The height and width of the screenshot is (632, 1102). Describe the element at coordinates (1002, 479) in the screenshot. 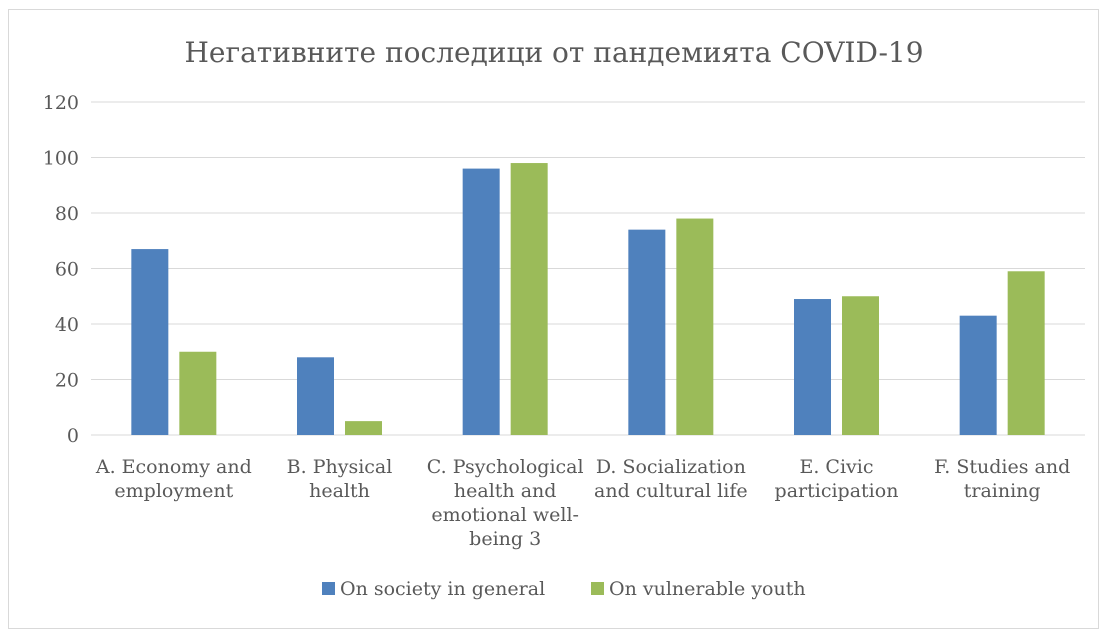

I see `x-category-label: F. Studies and training` at that location.